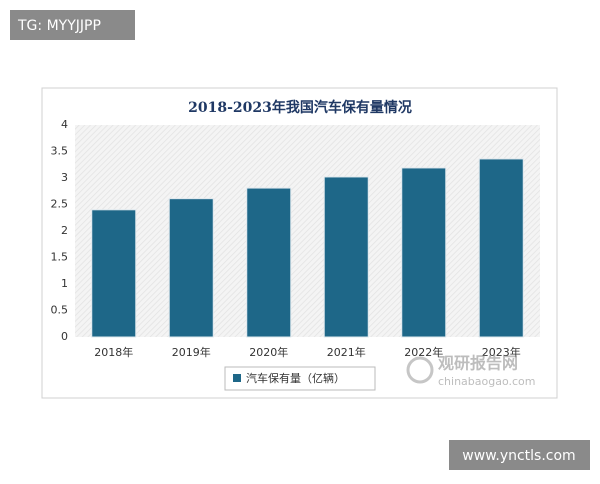  What do you see at coordinates (191, 352) in the screenshot?
I see `x-tick-label: 2019年` at bounding box center [191, 352].